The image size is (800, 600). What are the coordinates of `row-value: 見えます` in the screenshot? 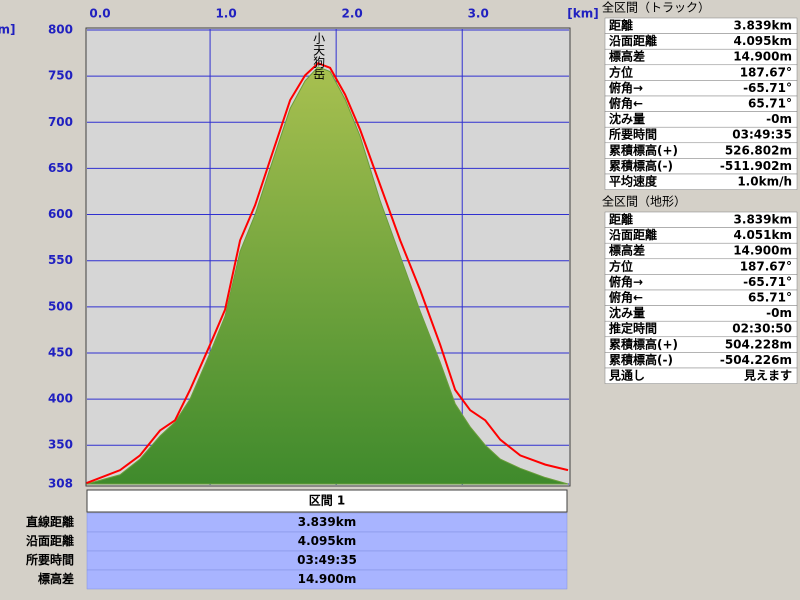 It's located at (767, 375).